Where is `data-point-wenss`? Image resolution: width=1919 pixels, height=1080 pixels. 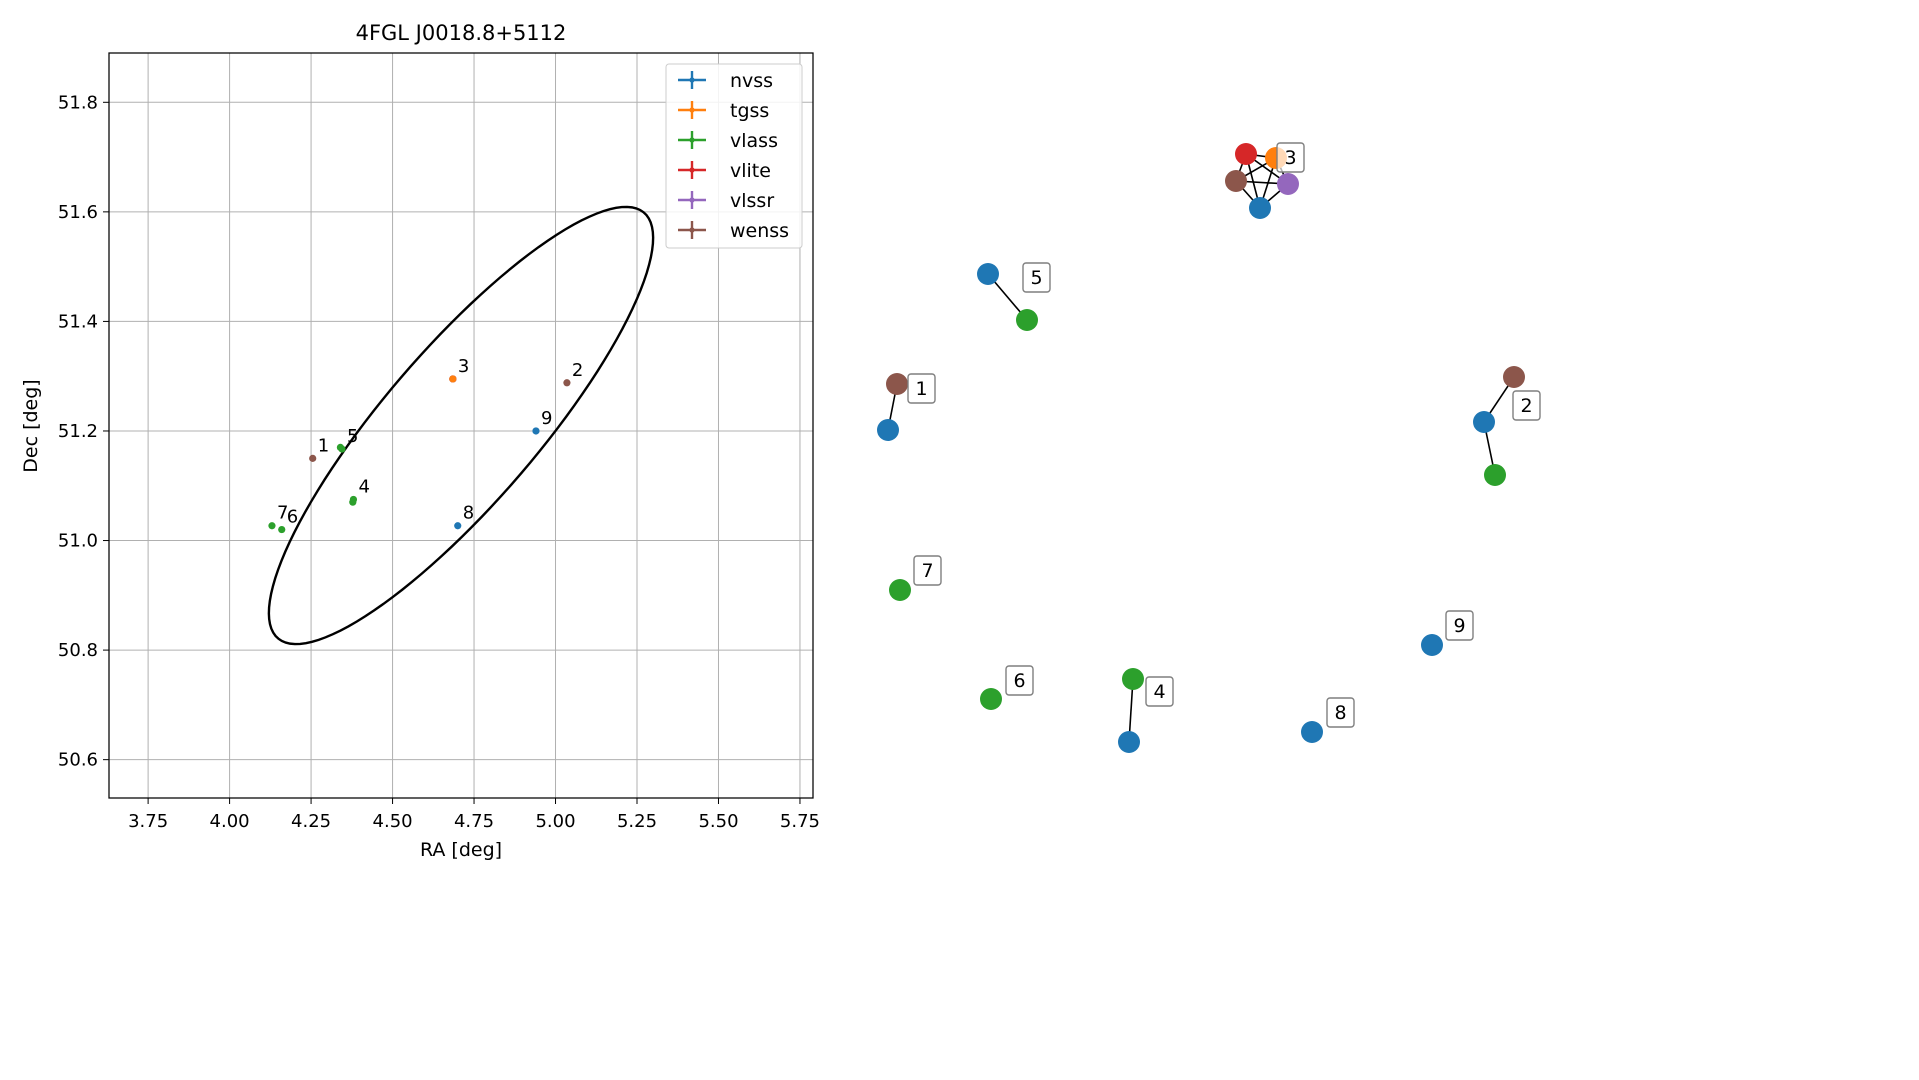 data-point-wenss is located at coordinates (567, 383).